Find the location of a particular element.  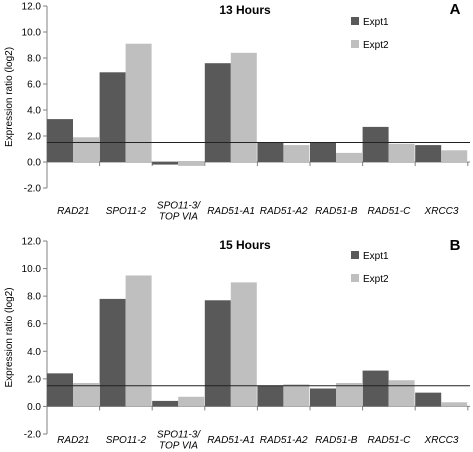

chart-title: 15 Hours is located at coordinates (245, 245).